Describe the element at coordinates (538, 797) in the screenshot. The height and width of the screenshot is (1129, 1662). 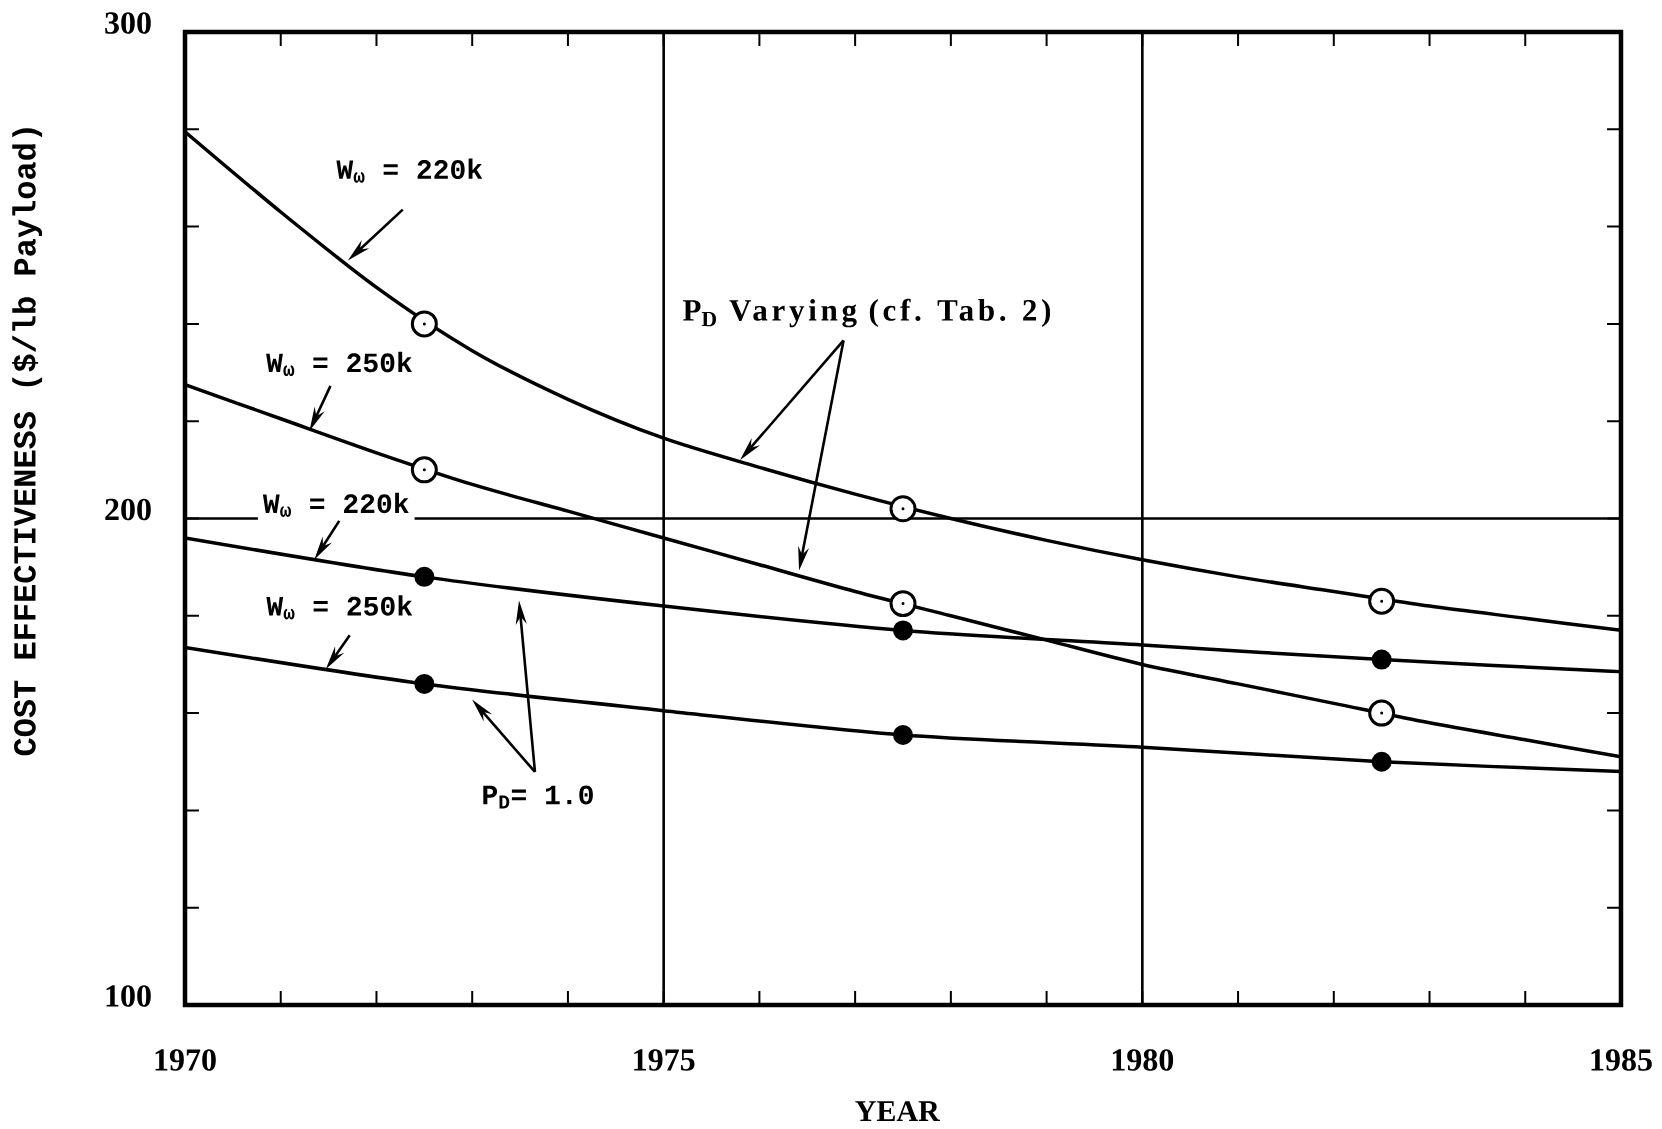
I see `annotation: P$_{D}$= 1.0` at that location.